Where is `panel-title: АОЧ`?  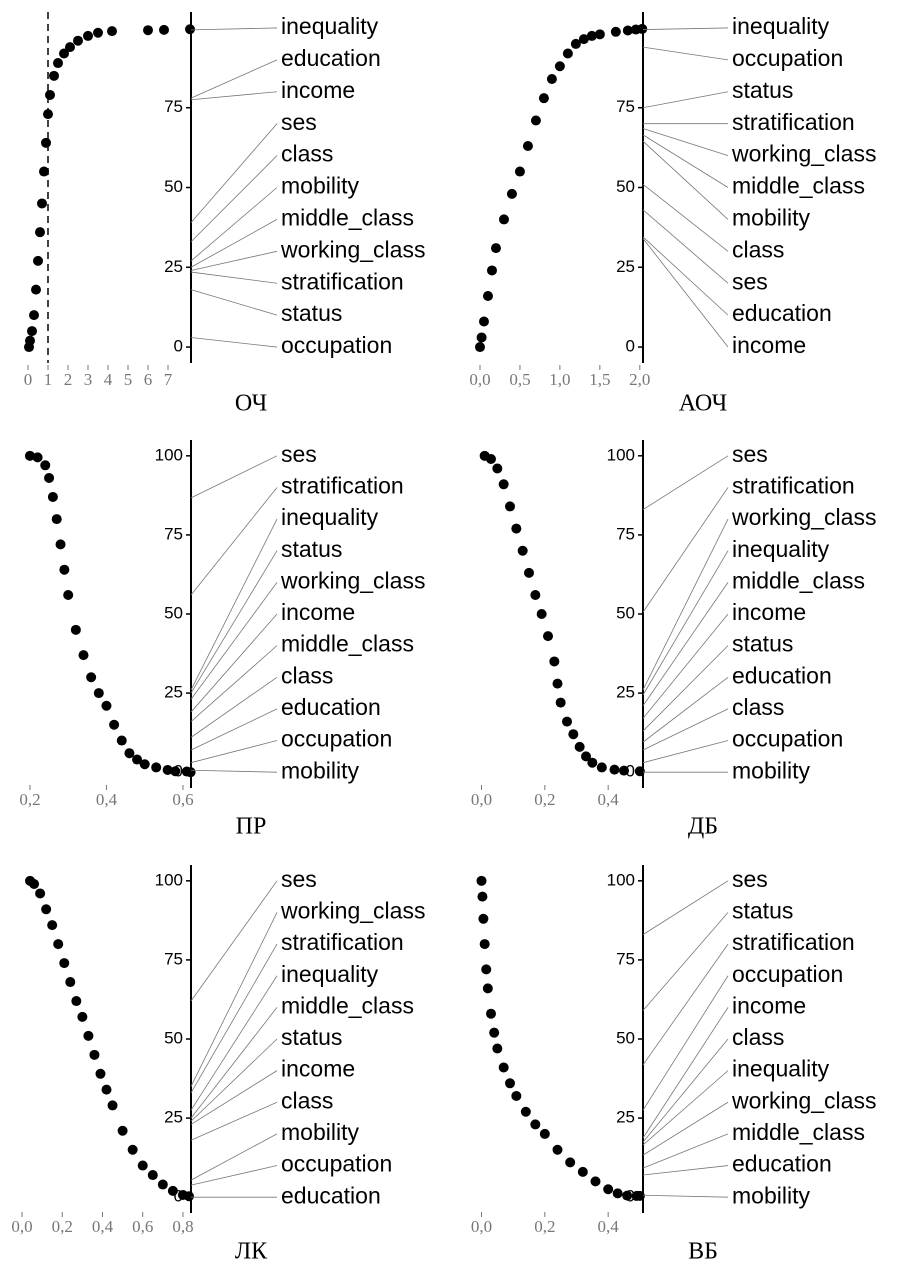
panel-title: АОЧ is located at coordinates (703, 404).